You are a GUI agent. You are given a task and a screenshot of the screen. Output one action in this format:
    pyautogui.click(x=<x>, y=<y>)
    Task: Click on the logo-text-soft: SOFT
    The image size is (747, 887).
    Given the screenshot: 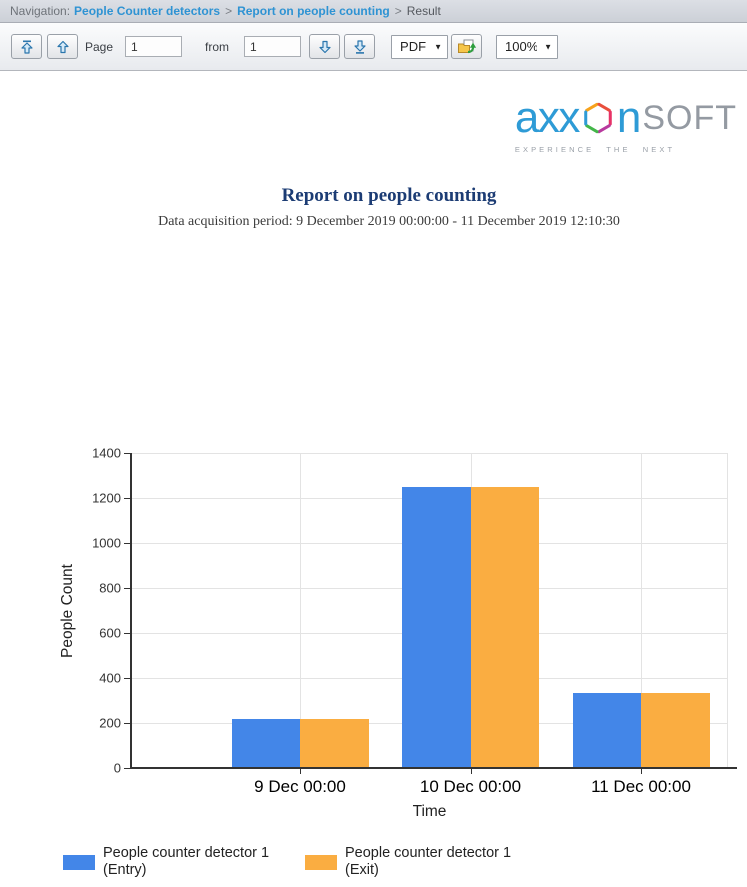 What is the action you would take?
    pyautogui.click(x=689, y=118)
    